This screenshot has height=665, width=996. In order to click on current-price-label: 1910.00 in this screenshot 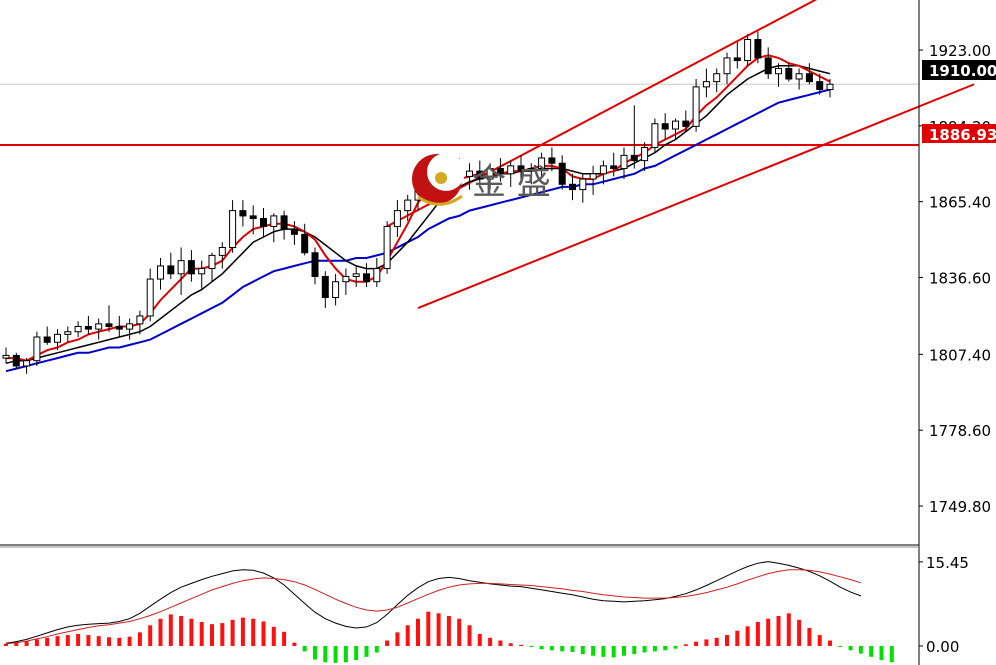, I will do `click(962, 71)`.